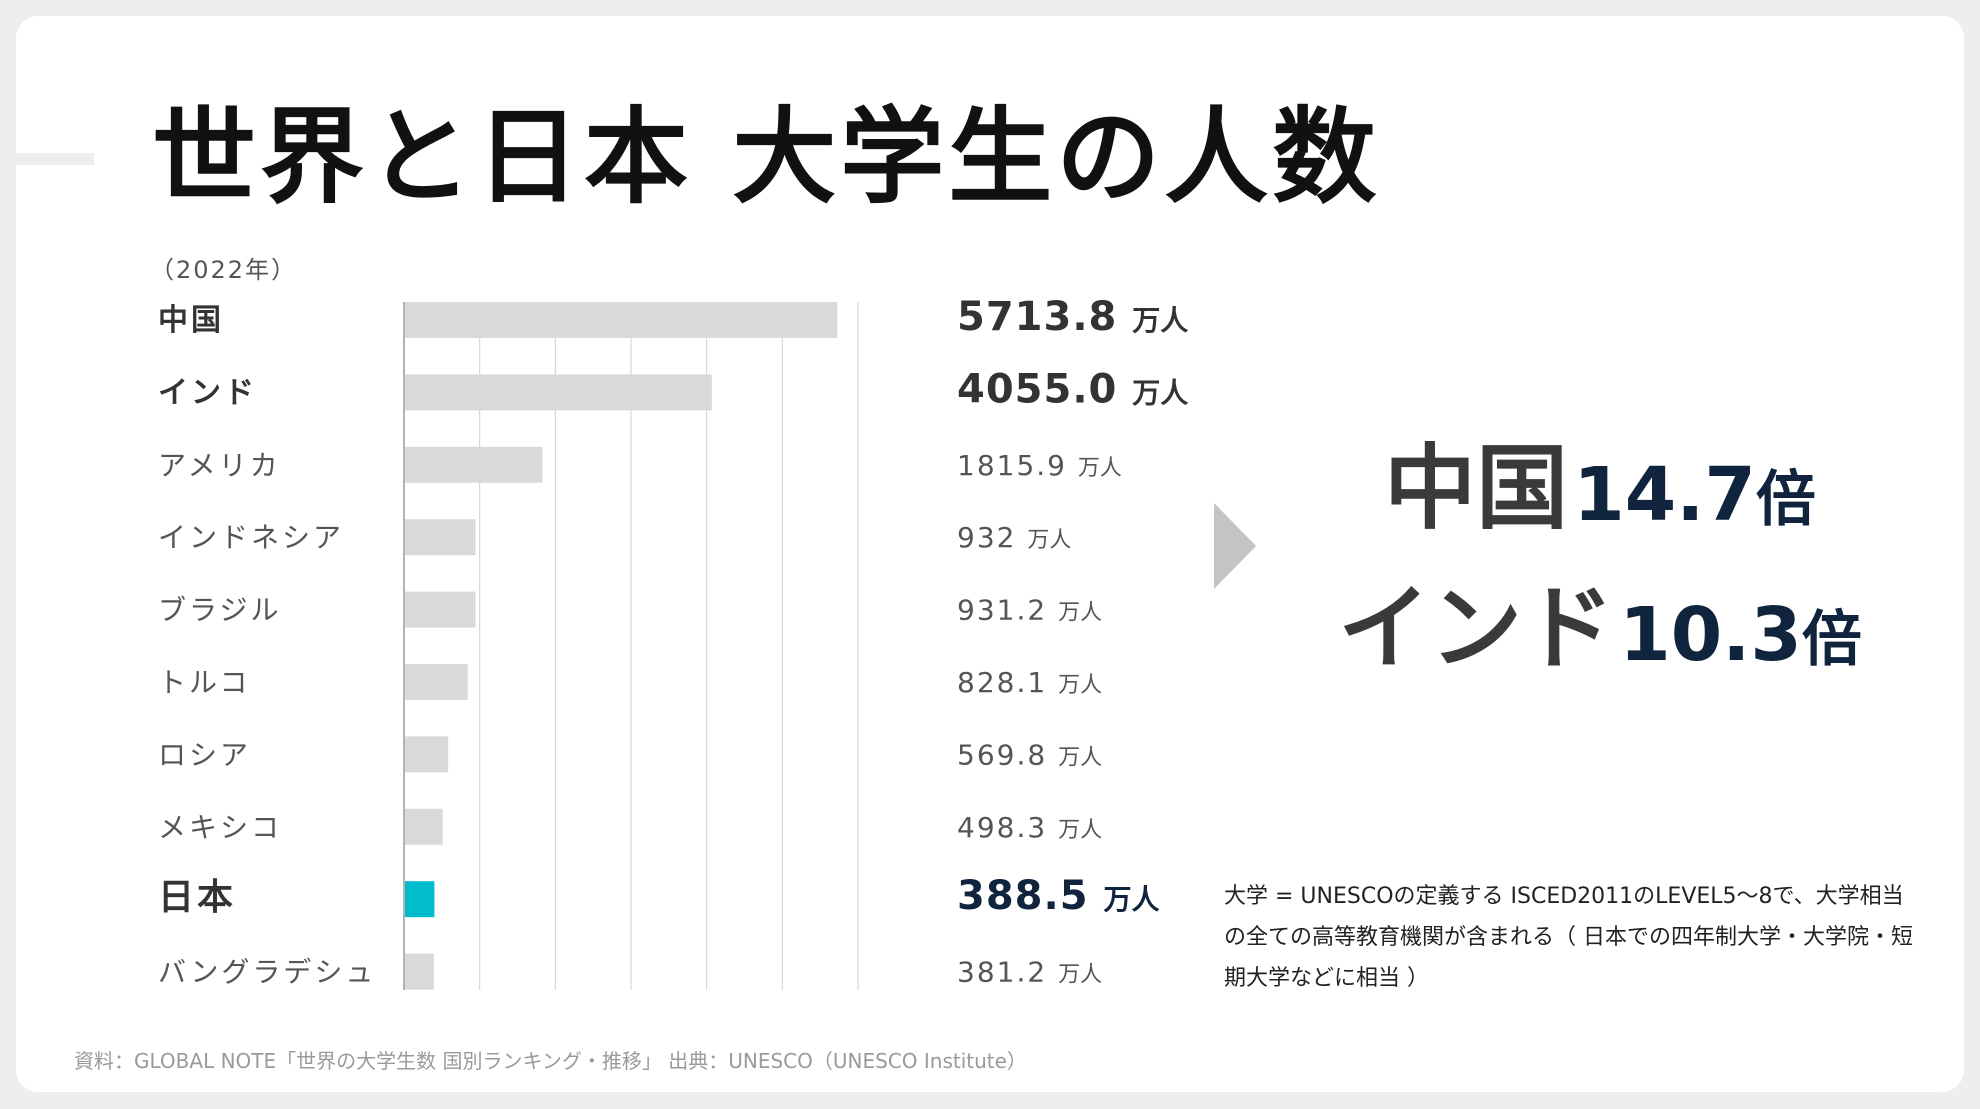  What do you see at coordinates (219, 610) in the screenshot?
I see `category-label: ブラジル` at bounding box center [219, 610].